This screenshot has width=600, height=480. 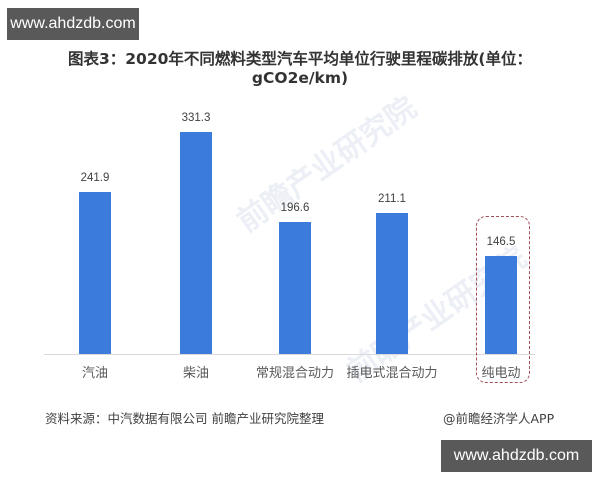 What do you see at coordinates (392, 373) in the screenshot?
I see `category-label: 插电式混合动力` at bounding box center [392, 373].